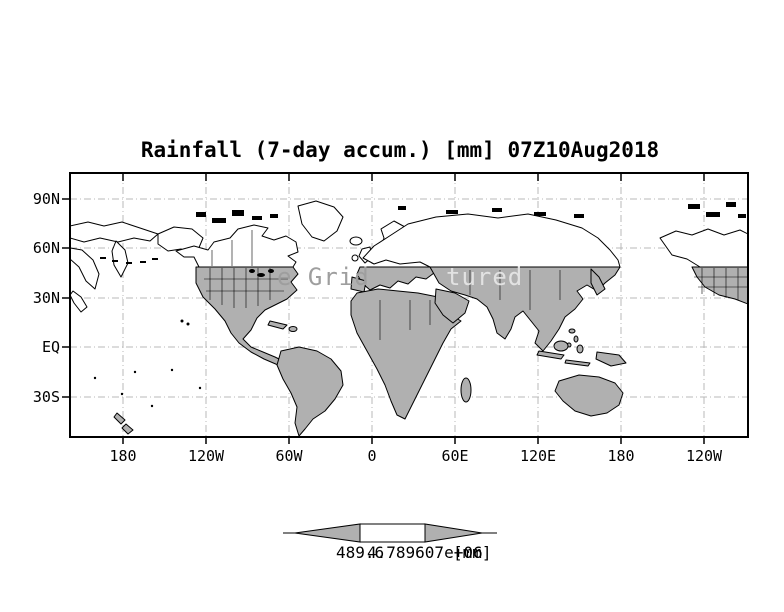 The width and height of the screenshot is (784, 612). What do you see at coordinates (550, 355) in the screenshot?
I see `shade-sumatra` at bounding box center [550, 355].